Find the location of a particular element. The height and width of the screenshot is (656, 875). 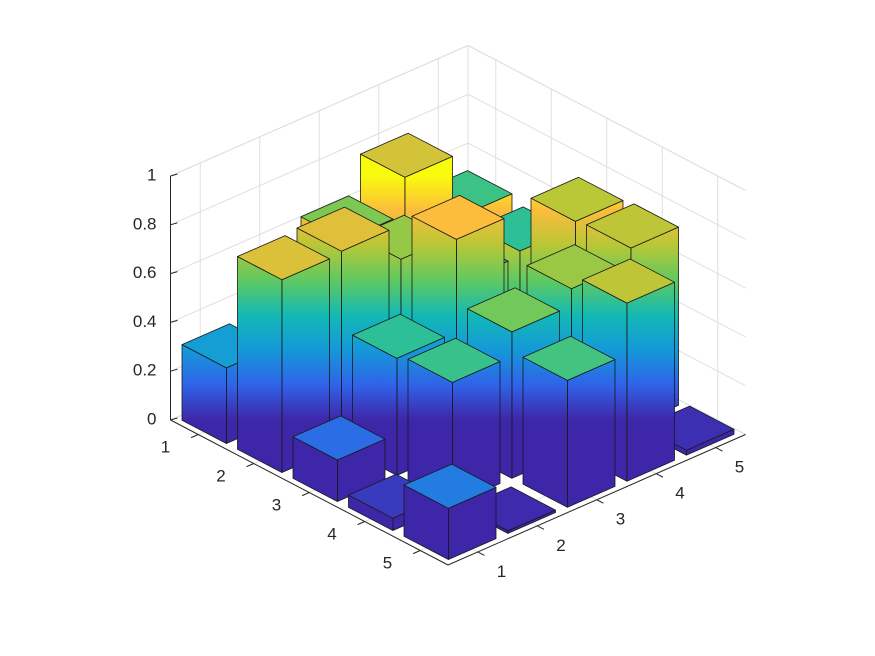

y-tick-label: 4 is located at coordinates (331, 534).